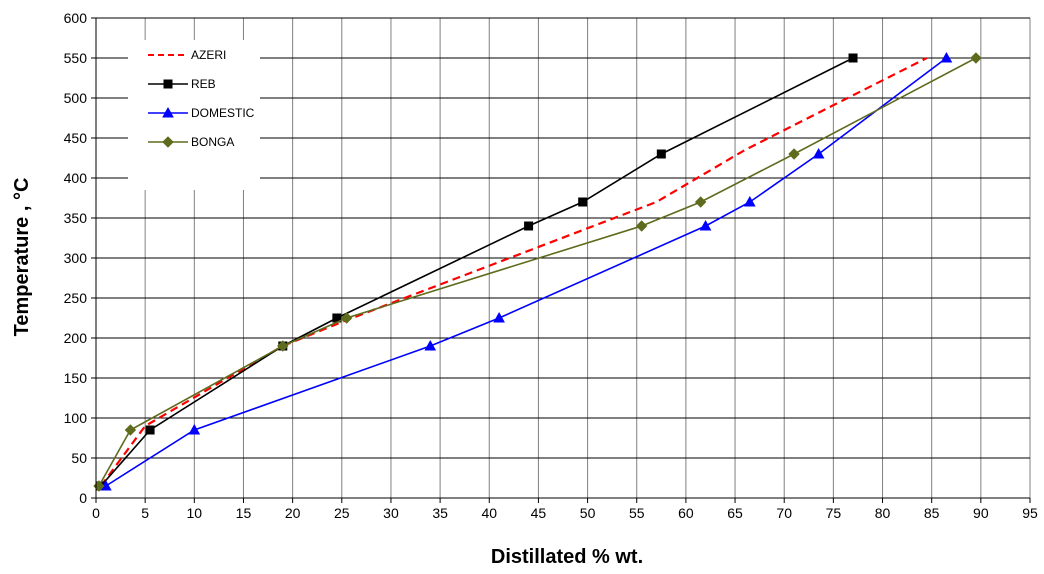  I want to click on x-tick-label: 65, so click(735, 513).